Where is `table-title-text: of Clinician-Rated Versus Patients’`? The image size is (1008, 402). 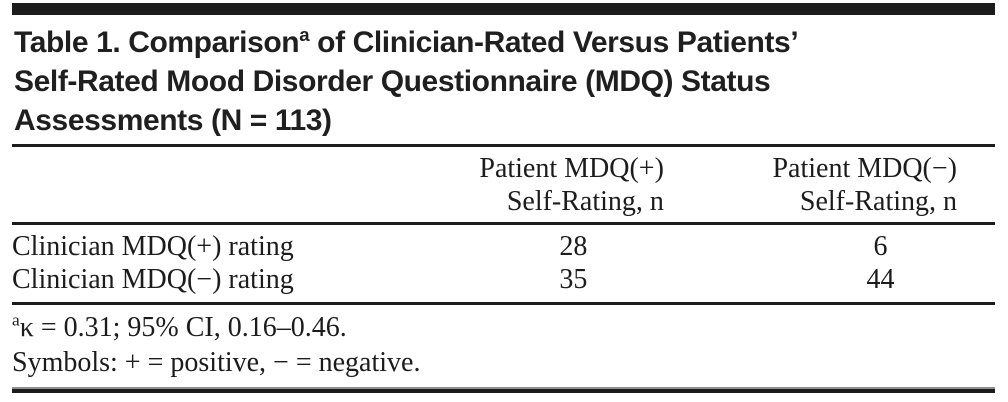 table-title-text: of Clinician-Rated Versus Patients’ is located at coordinates (554, 42).